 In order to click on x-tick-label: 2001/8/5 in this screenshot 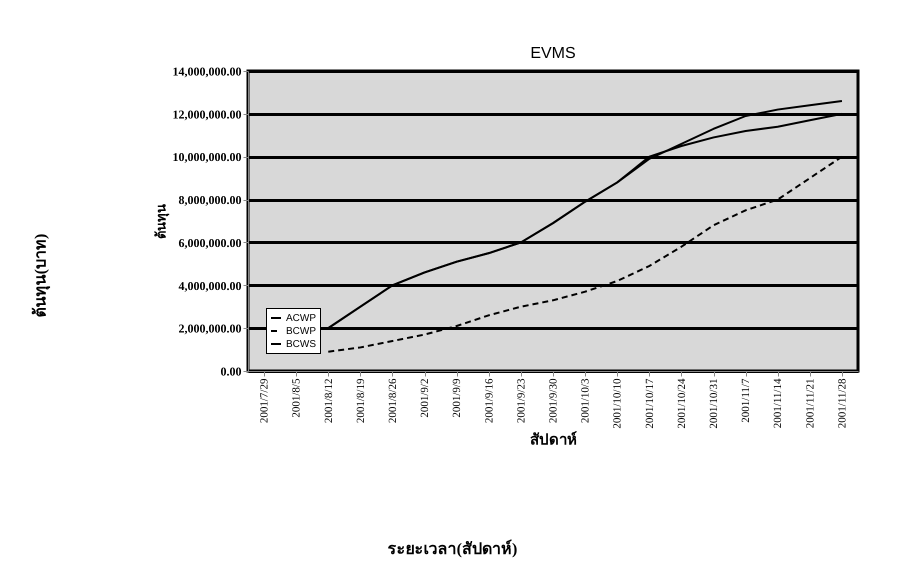, I will do `click(296, 398)`.